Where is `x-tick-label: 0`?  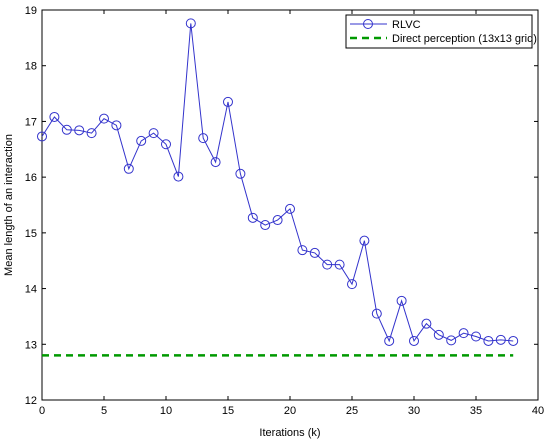
x-tick-label: 0 is located at coordinates (42, 411).